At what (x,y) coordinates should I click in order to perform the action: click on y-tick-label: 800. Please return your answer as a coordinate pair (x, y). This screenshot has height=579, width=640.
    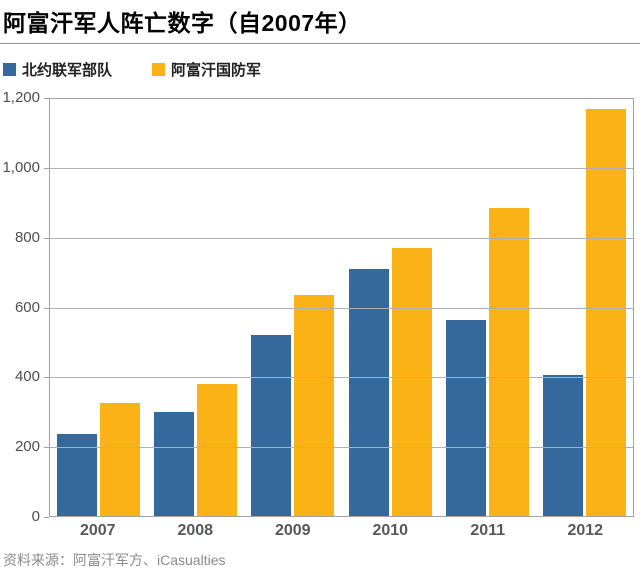
    Looking at the image, I should click on (27, 237).